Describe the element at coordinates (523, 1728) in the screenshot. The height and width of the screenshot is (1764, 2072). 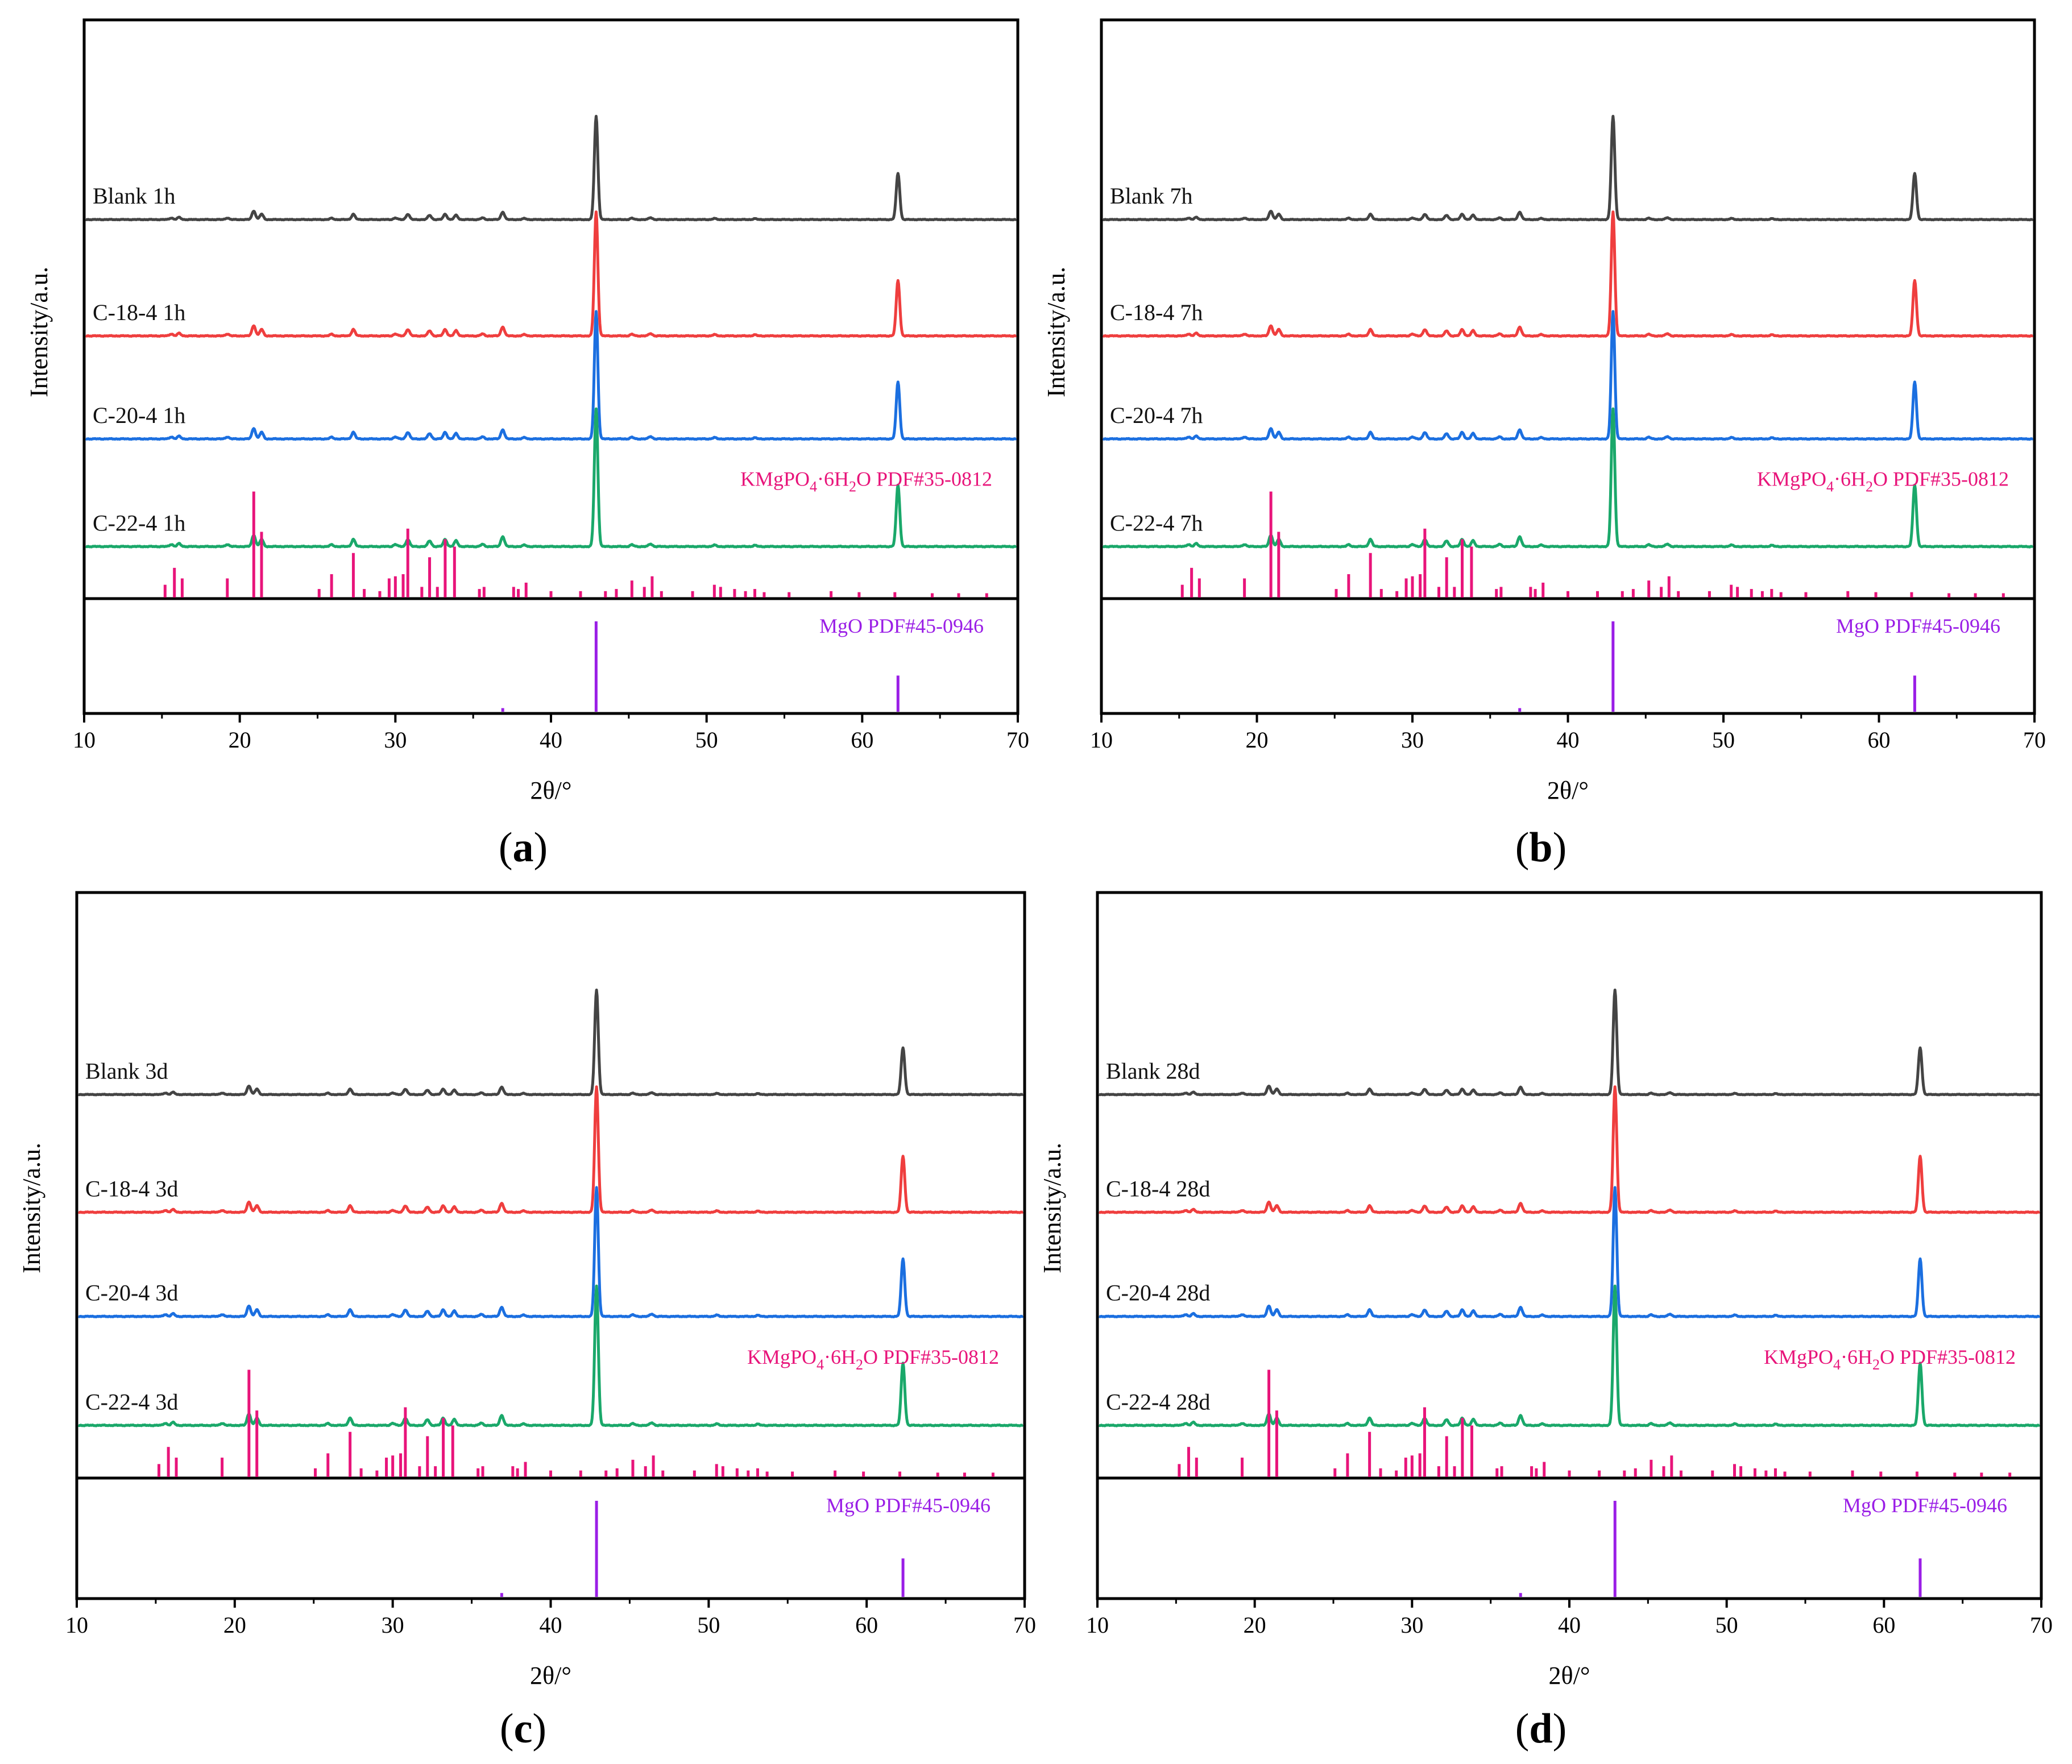
I see `panel-caption: (c)` at that location.